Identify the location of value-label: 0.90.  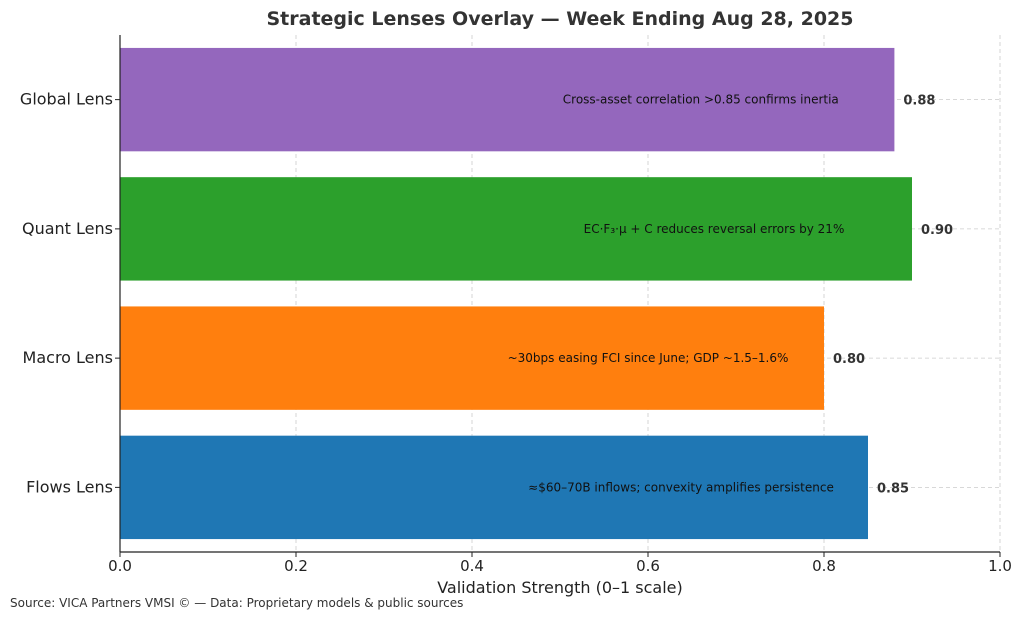
(937, 230).